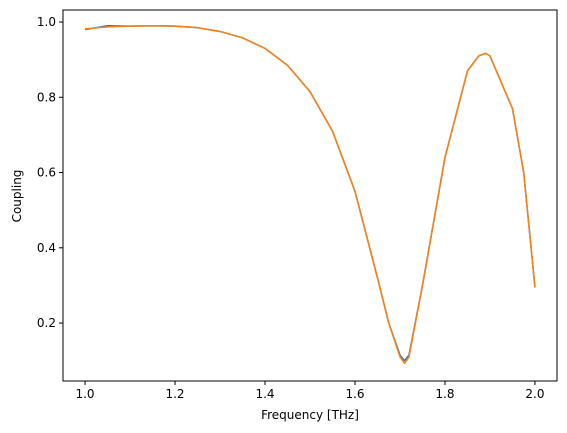  Describe the element at coordinates (534, 394) in the screenshot. I see `x-tick-label: 2.0` at that location.